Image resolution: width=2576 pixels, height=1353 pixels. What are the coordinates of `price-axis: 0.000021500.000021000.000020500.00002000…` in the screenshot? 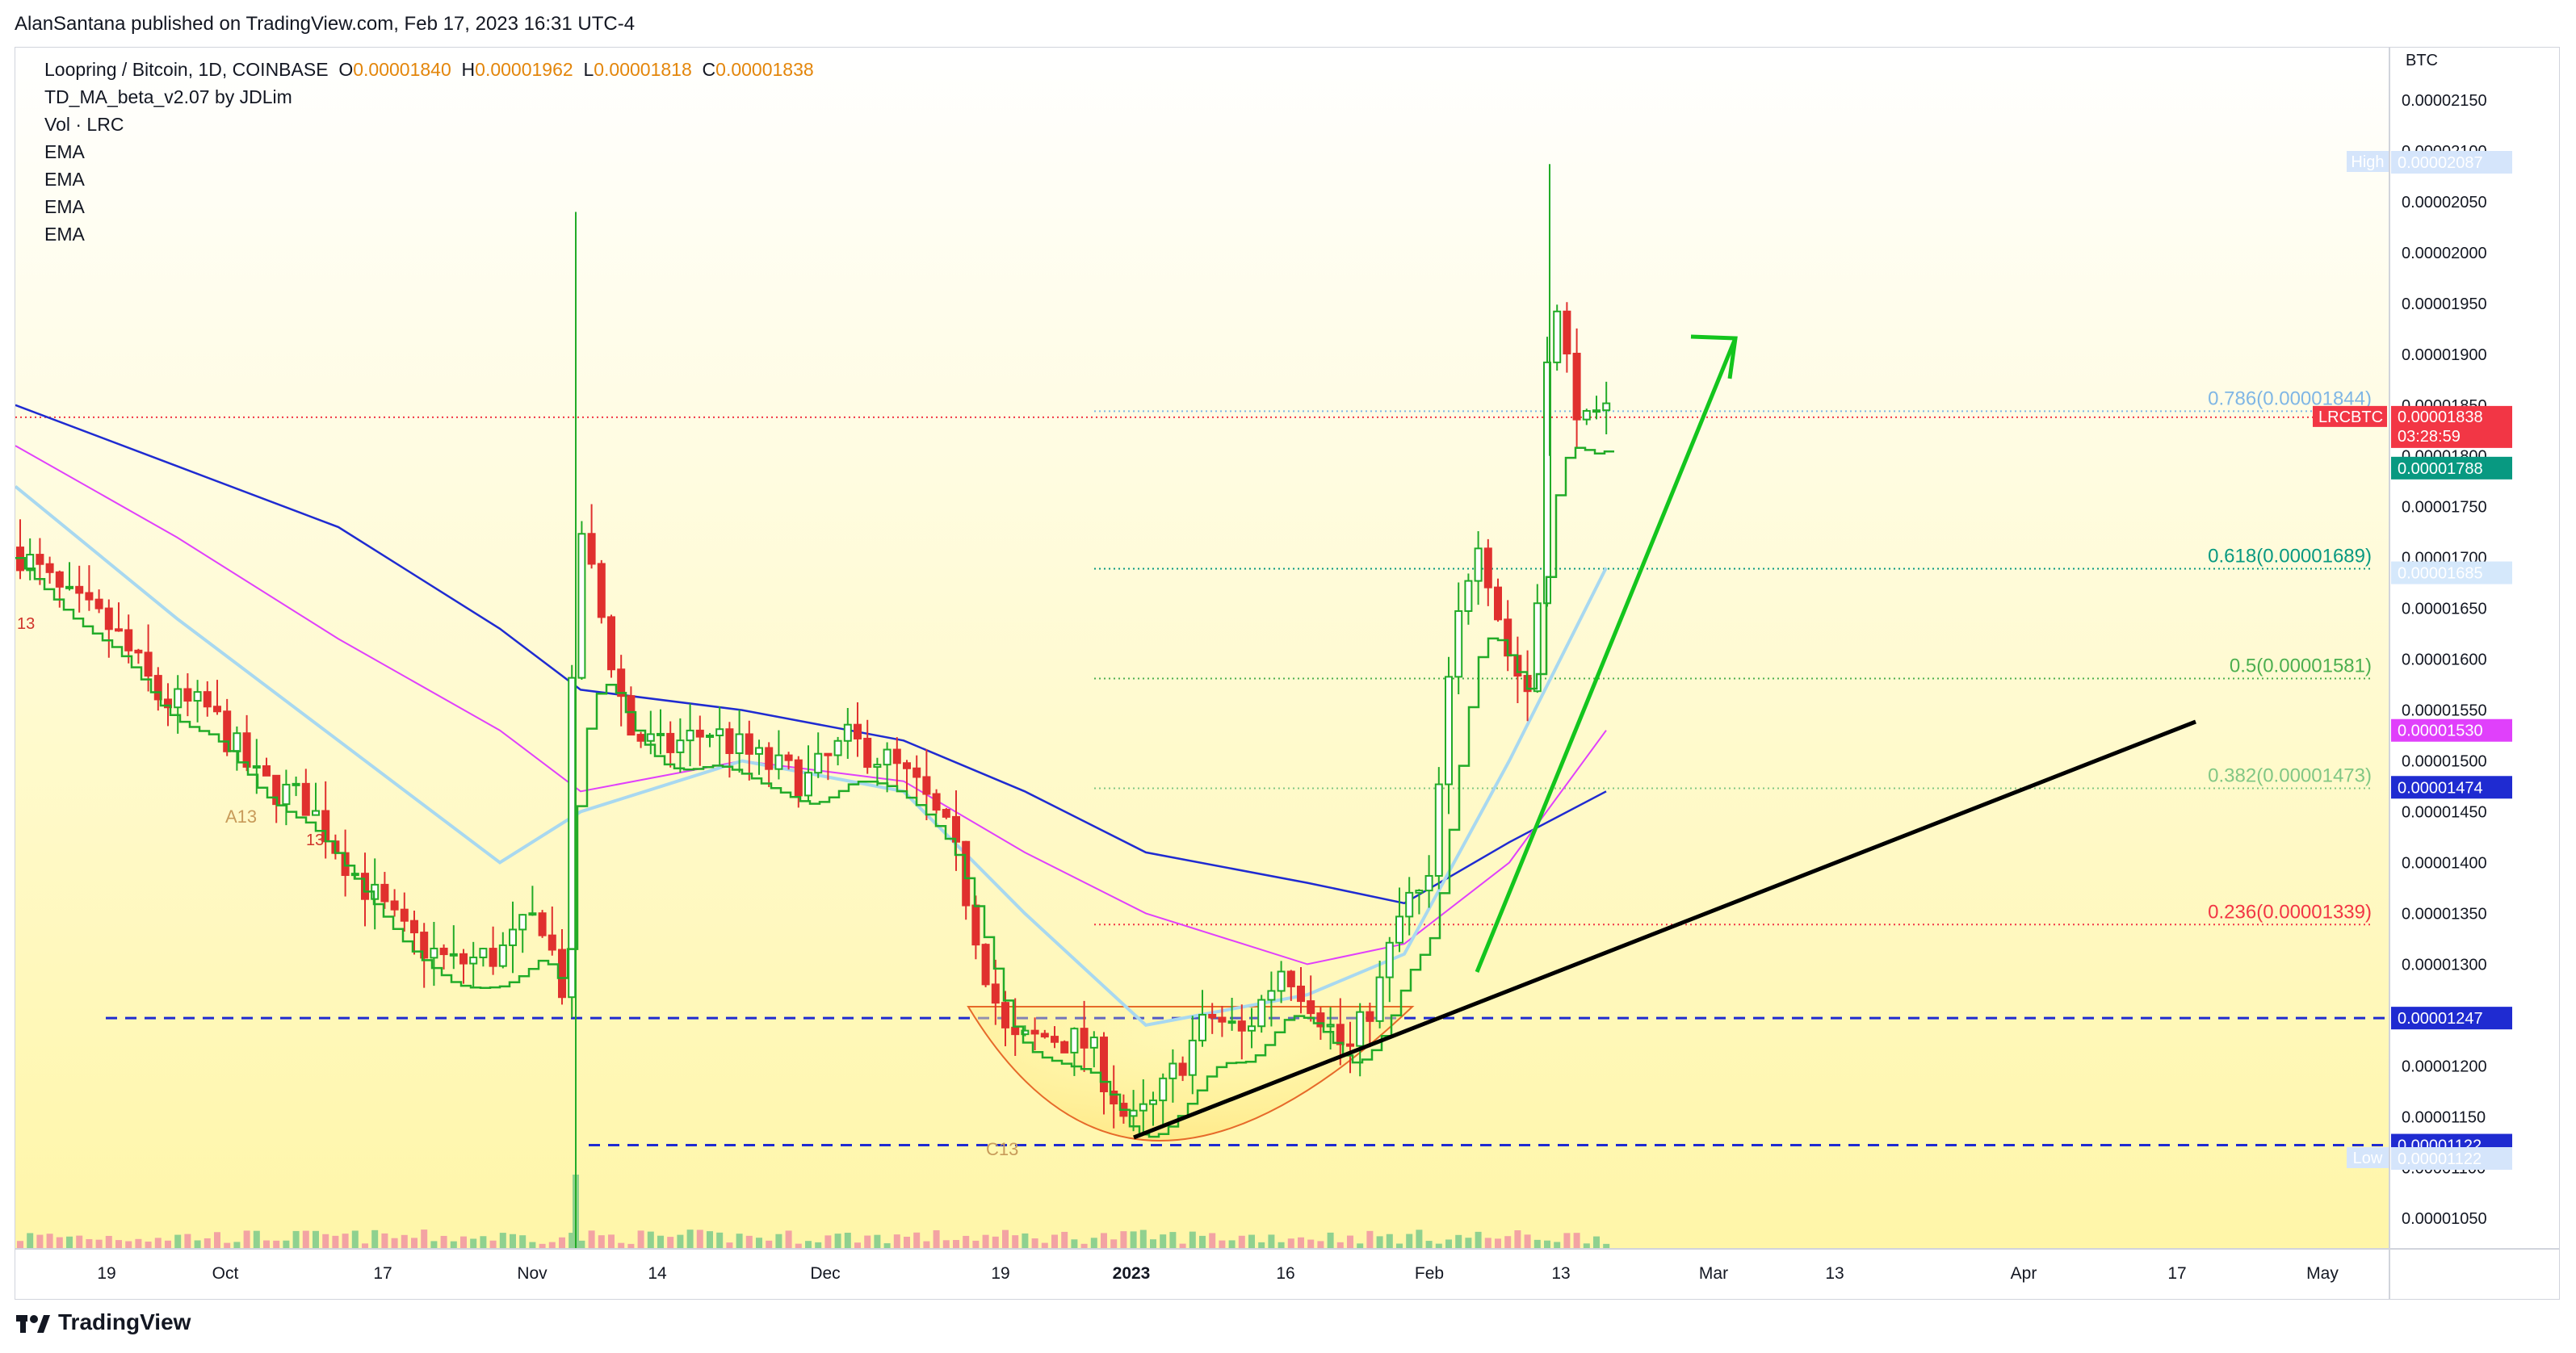 It's located at (2444, 660).